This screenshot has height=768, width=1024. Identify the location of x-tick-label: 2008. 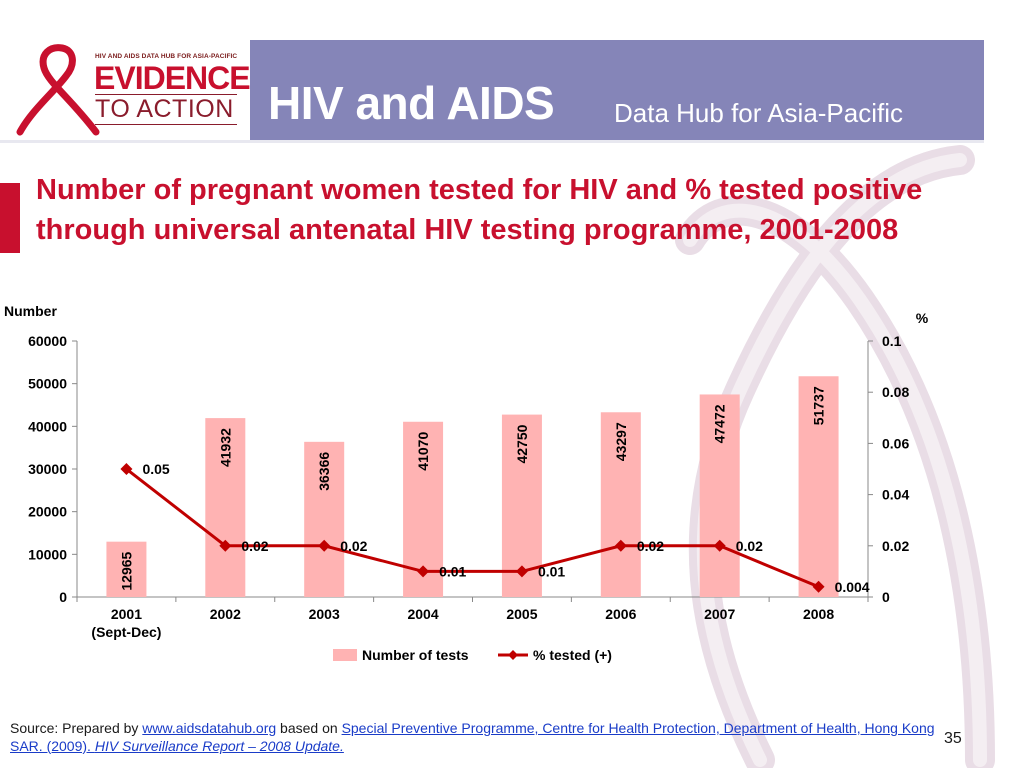
(818, 614).